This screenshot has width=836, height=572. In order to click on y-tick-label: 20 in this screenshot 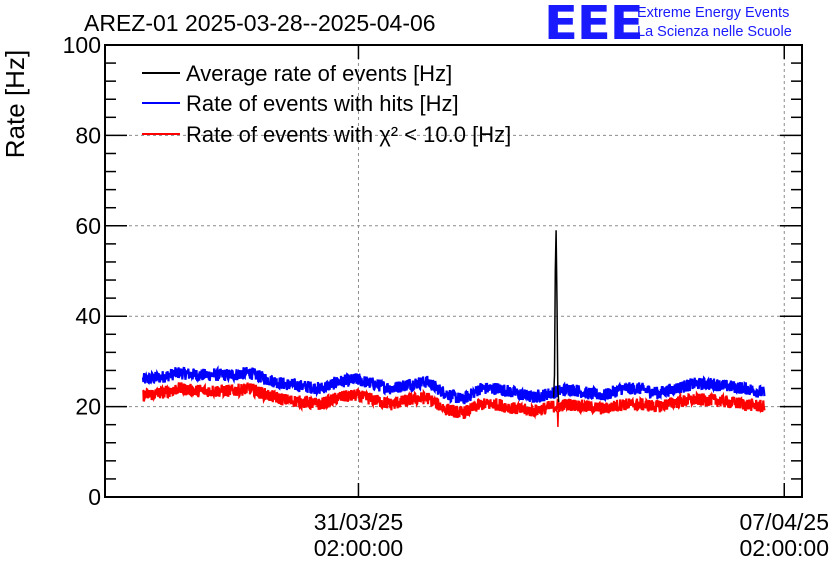, I will do `click(88, 407)`.